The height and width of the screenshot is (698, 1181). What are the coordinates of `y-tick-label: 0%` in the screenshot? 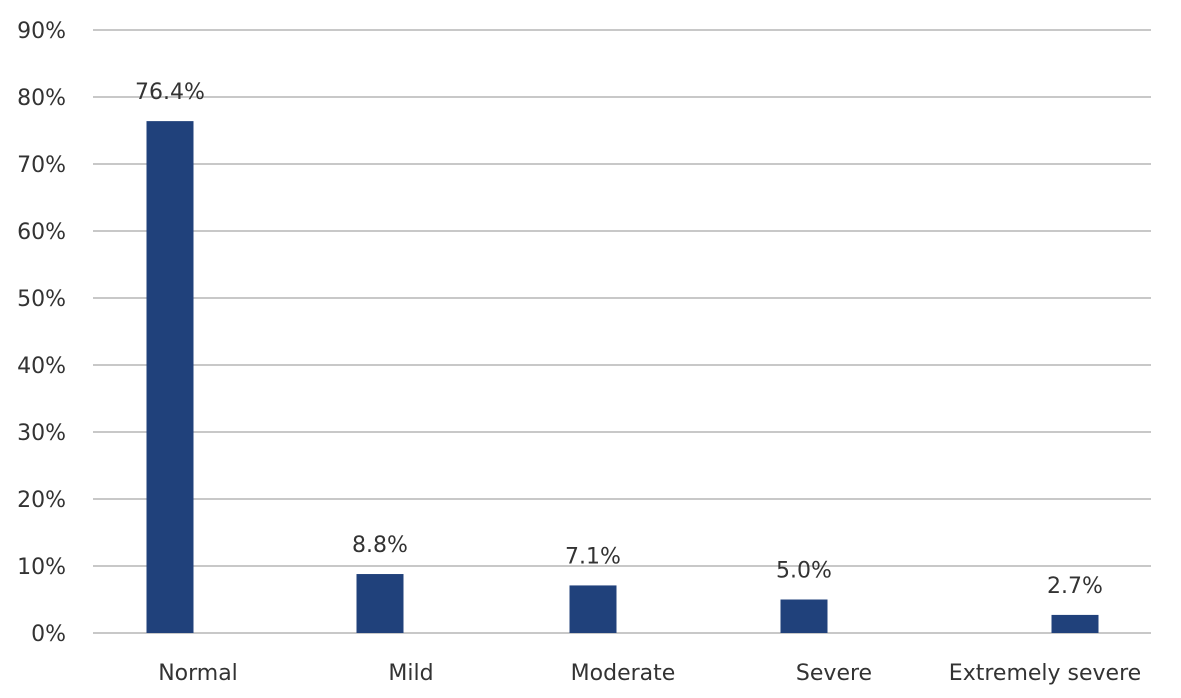 It's located at (48, 634).